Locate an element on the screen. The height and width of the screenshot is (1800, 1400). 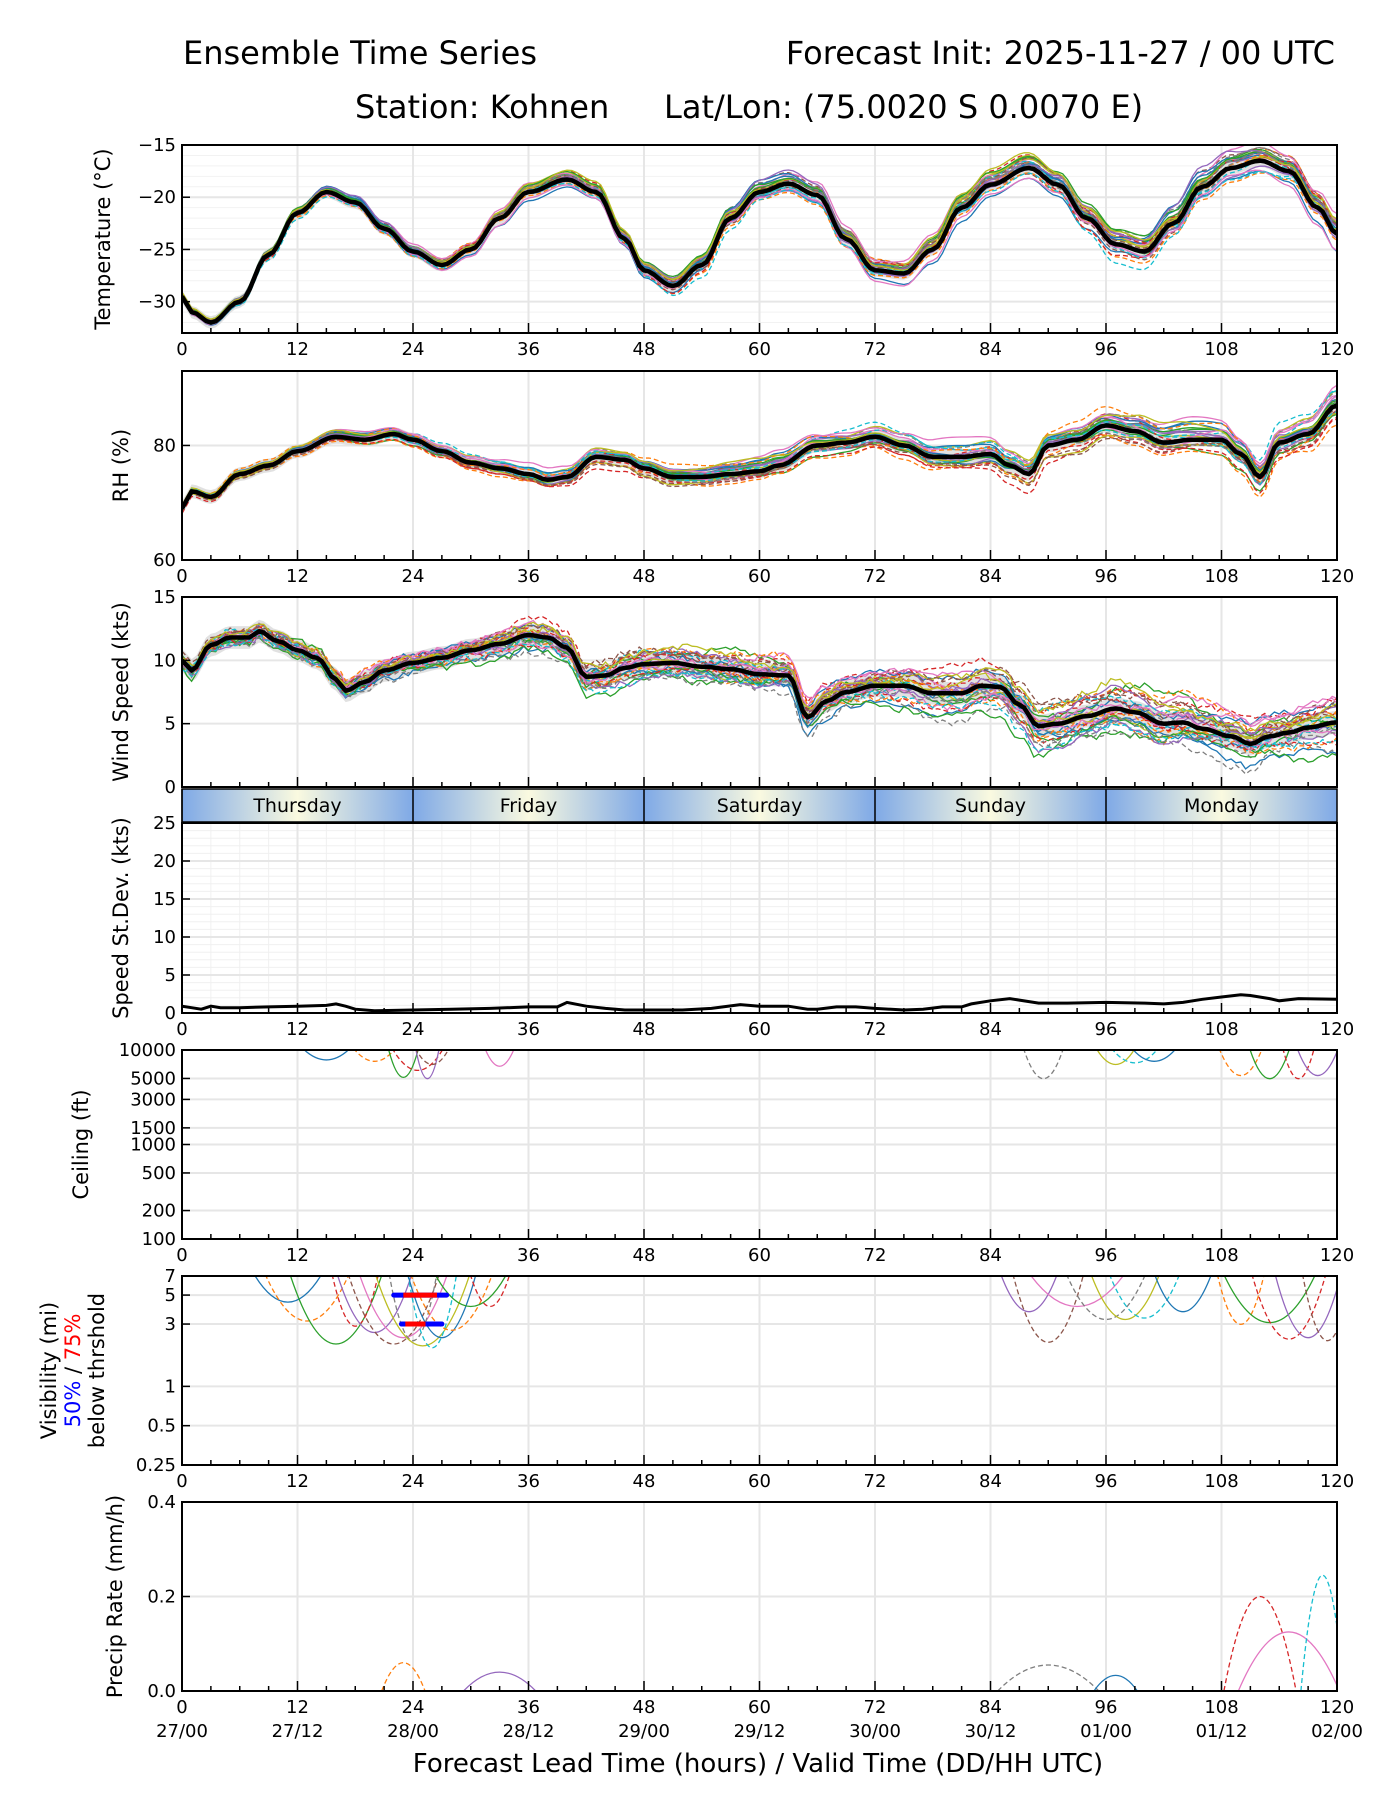
x-valid-time-label: 28/12 is located at coordinates (529, 1731).